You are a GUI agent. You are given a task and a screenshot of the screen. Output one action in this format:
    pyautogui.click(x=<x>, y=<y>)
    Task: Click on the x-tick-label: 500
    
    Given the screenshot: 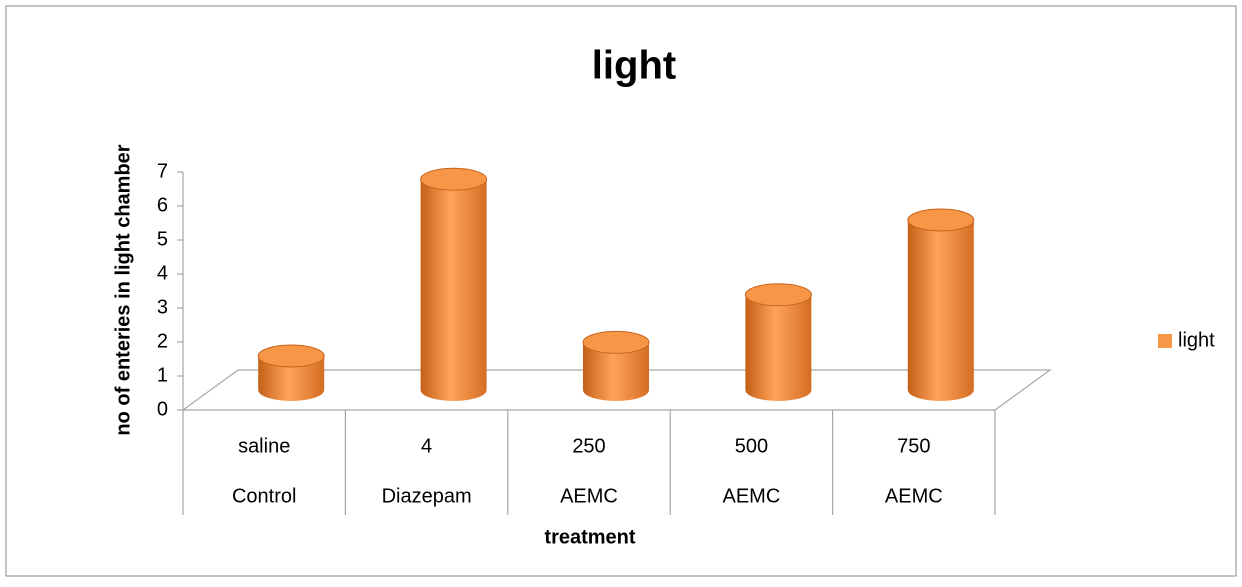 What is the action you would take?
    pyautogui.click(x=751, y=446)
    